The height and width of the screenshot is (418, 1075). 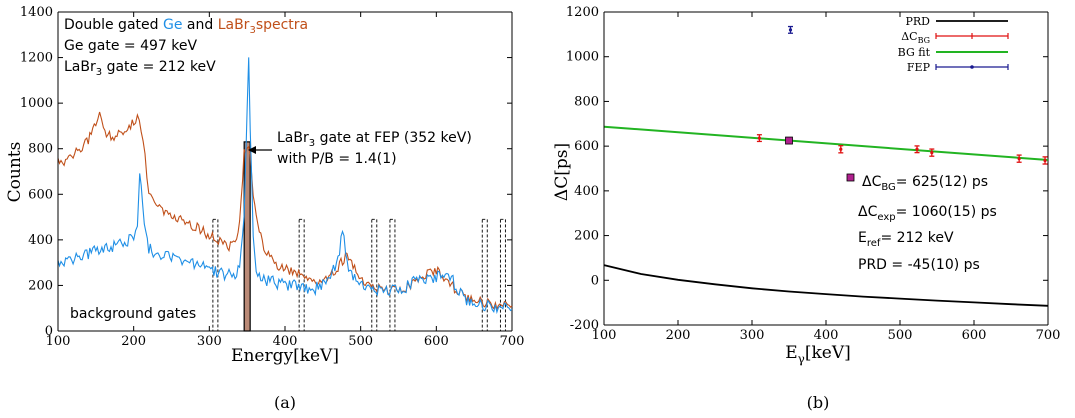 What do you see at coordinates (927, 213) in the screenshot?
I see `annotation-dcexp: ΔCexp= 1060(15) ps` at bounding box center [927, 213].